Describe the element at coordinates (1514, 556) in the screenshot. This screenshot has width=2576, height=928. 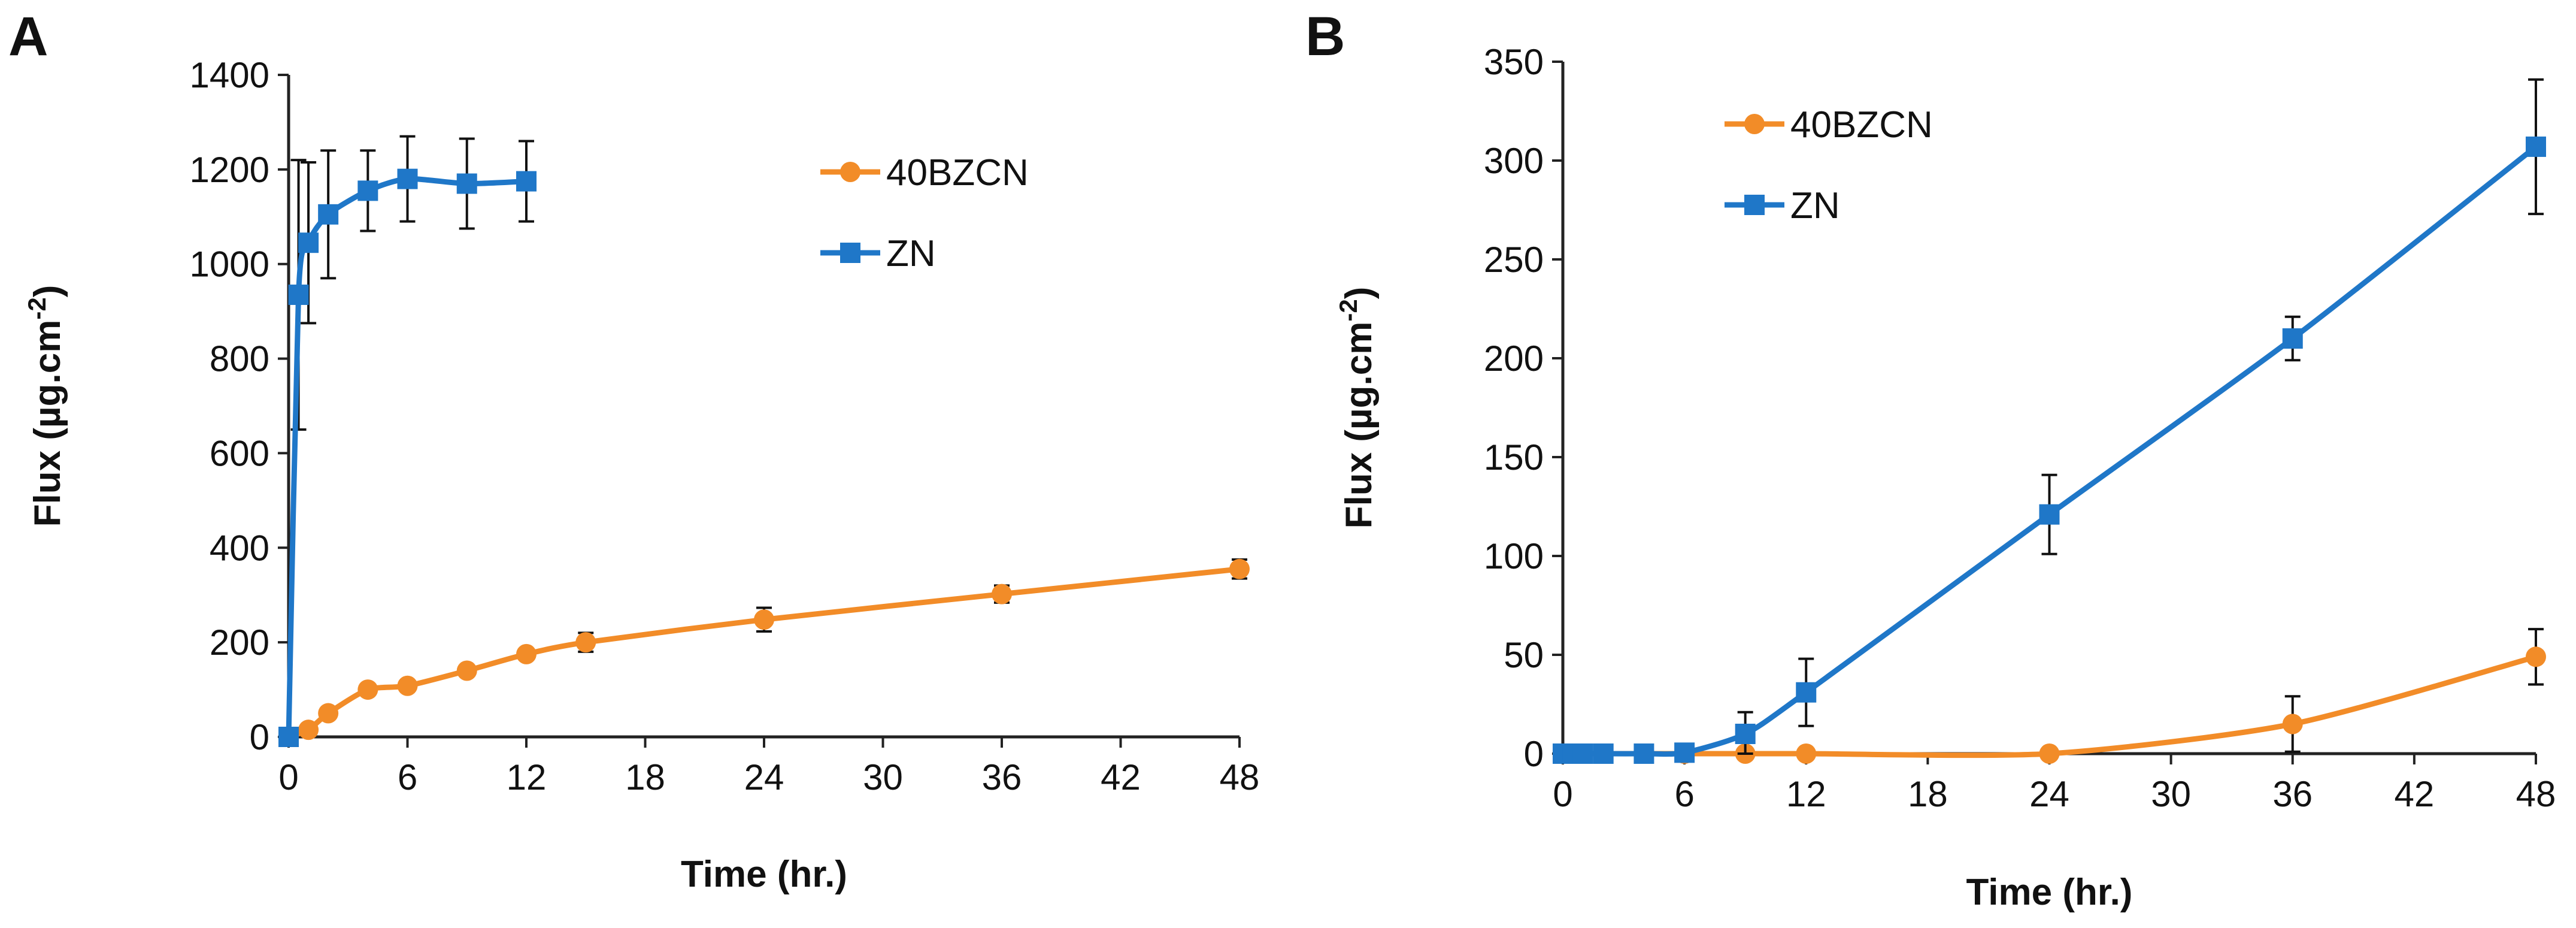
I see `y-tick-label: 100` at that location.